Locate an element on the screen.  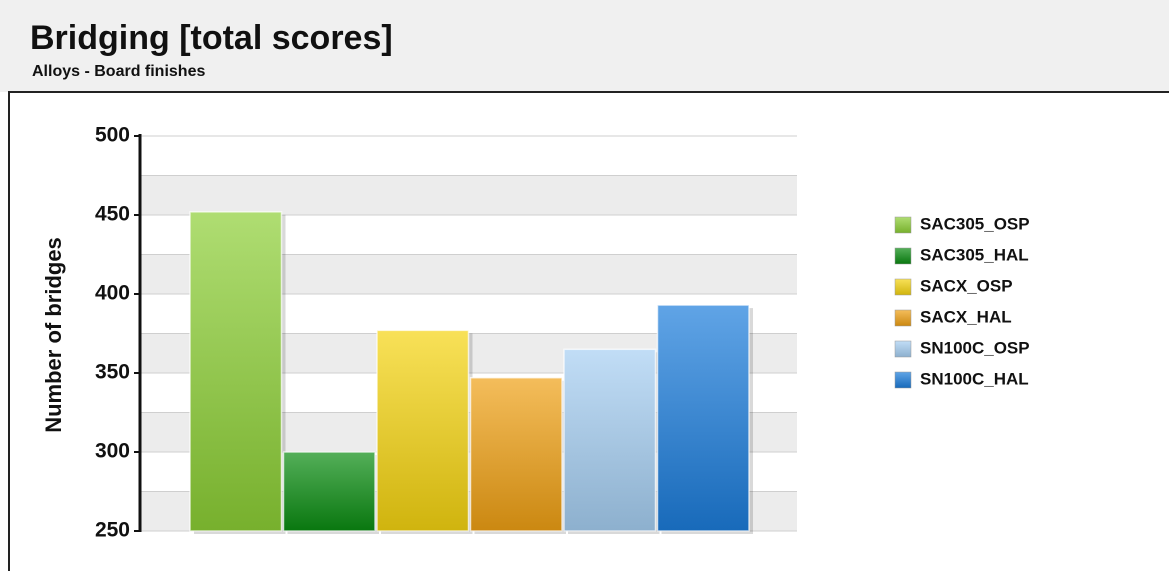
y-tick-label: 450 is located at coordinates (112, 214).